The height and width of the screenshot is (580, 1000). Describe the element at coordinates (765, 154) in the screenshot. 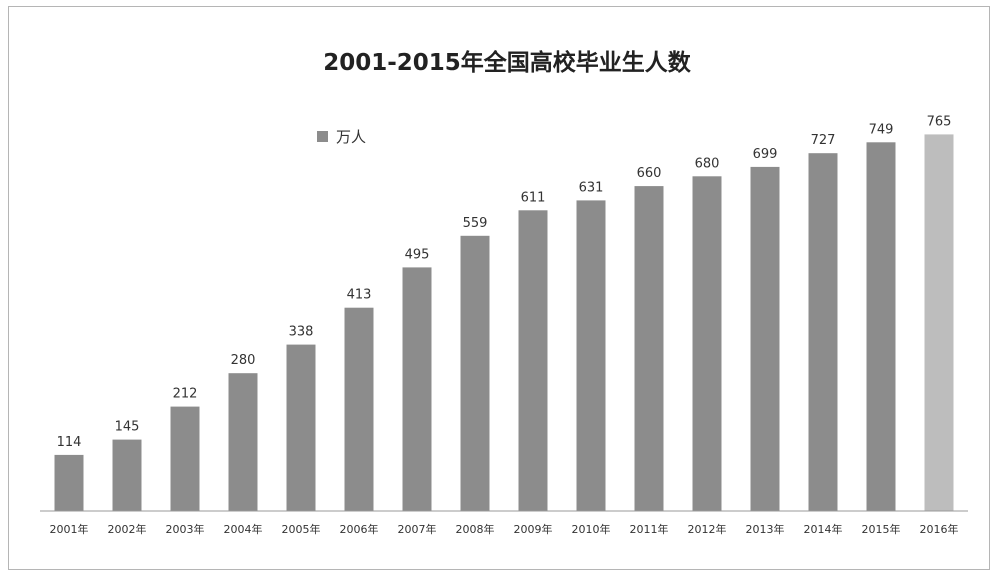

I see `data-label-13: 699` at that location.